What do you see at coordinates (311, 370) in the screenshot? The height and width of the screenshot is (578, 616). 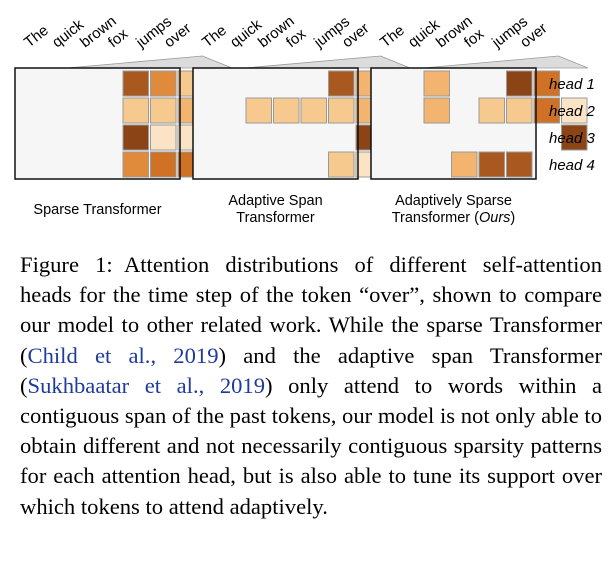 I see `caption-text-2: ) and the adaptive span Transformer (` at bounding box center [311, 370].